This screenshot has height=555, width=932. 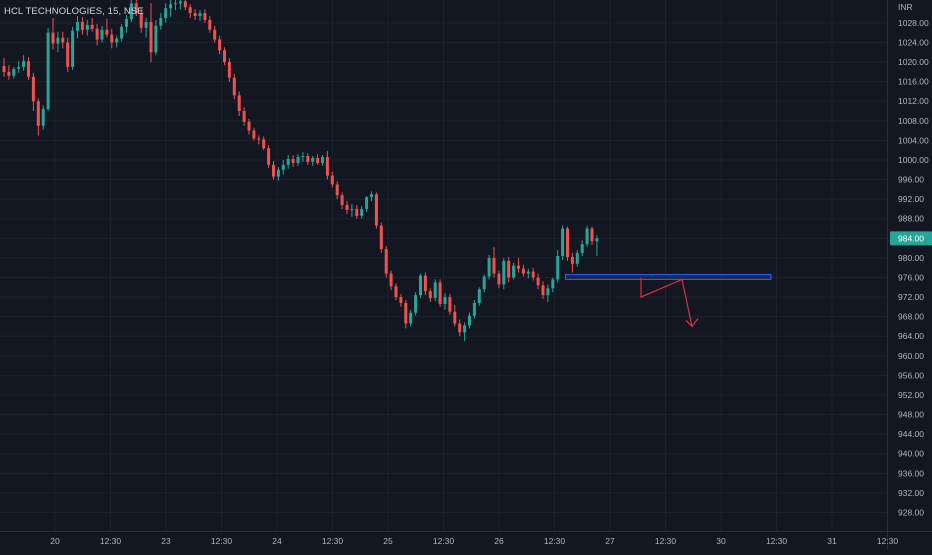 I want to click on price-tick-label: 944.00, so click(x=911, y=434).